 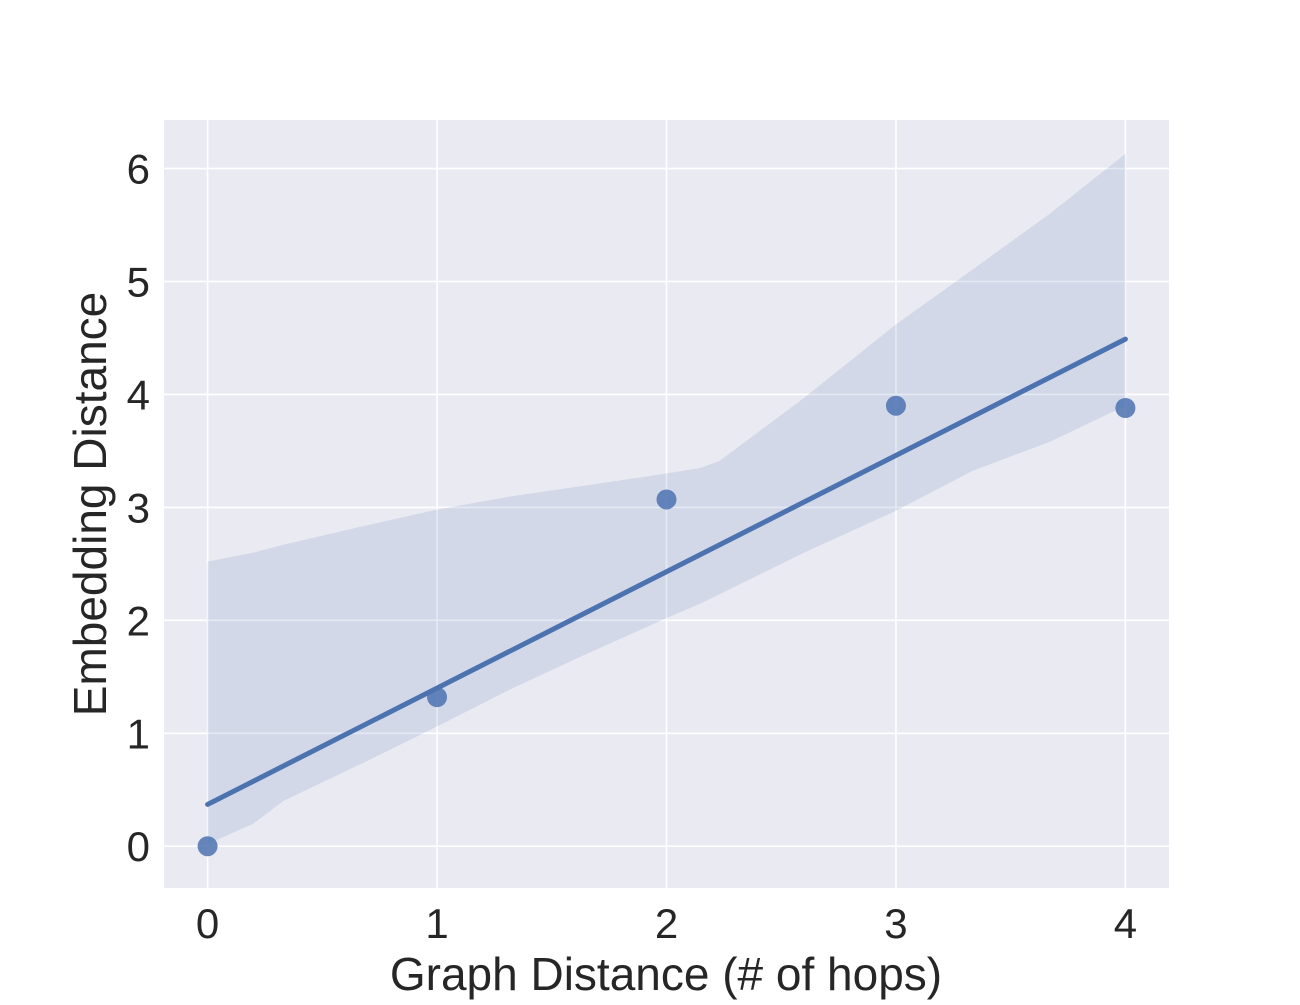 I want to click on y-tick-label: 1, so click(x=138, y=733).